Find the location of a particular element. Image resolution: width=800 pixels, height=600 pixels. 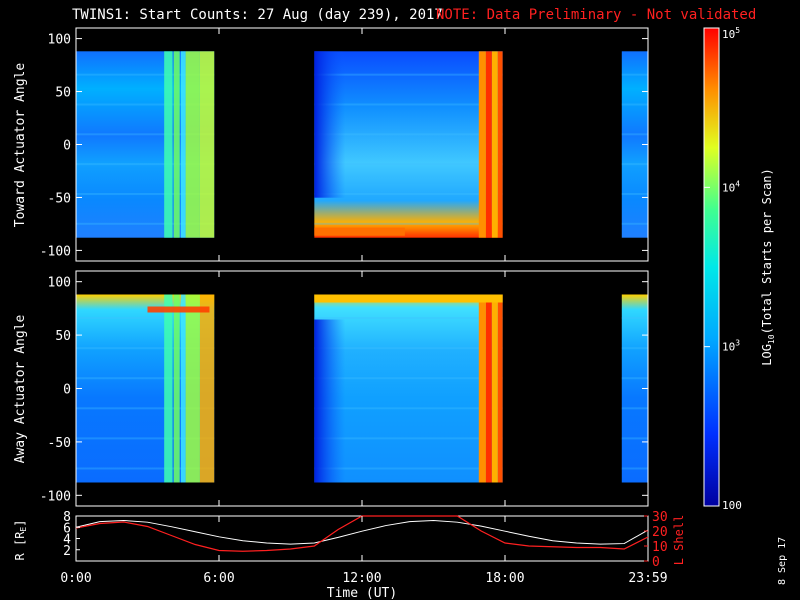

r-series-line is located at coordinates (362, 532).